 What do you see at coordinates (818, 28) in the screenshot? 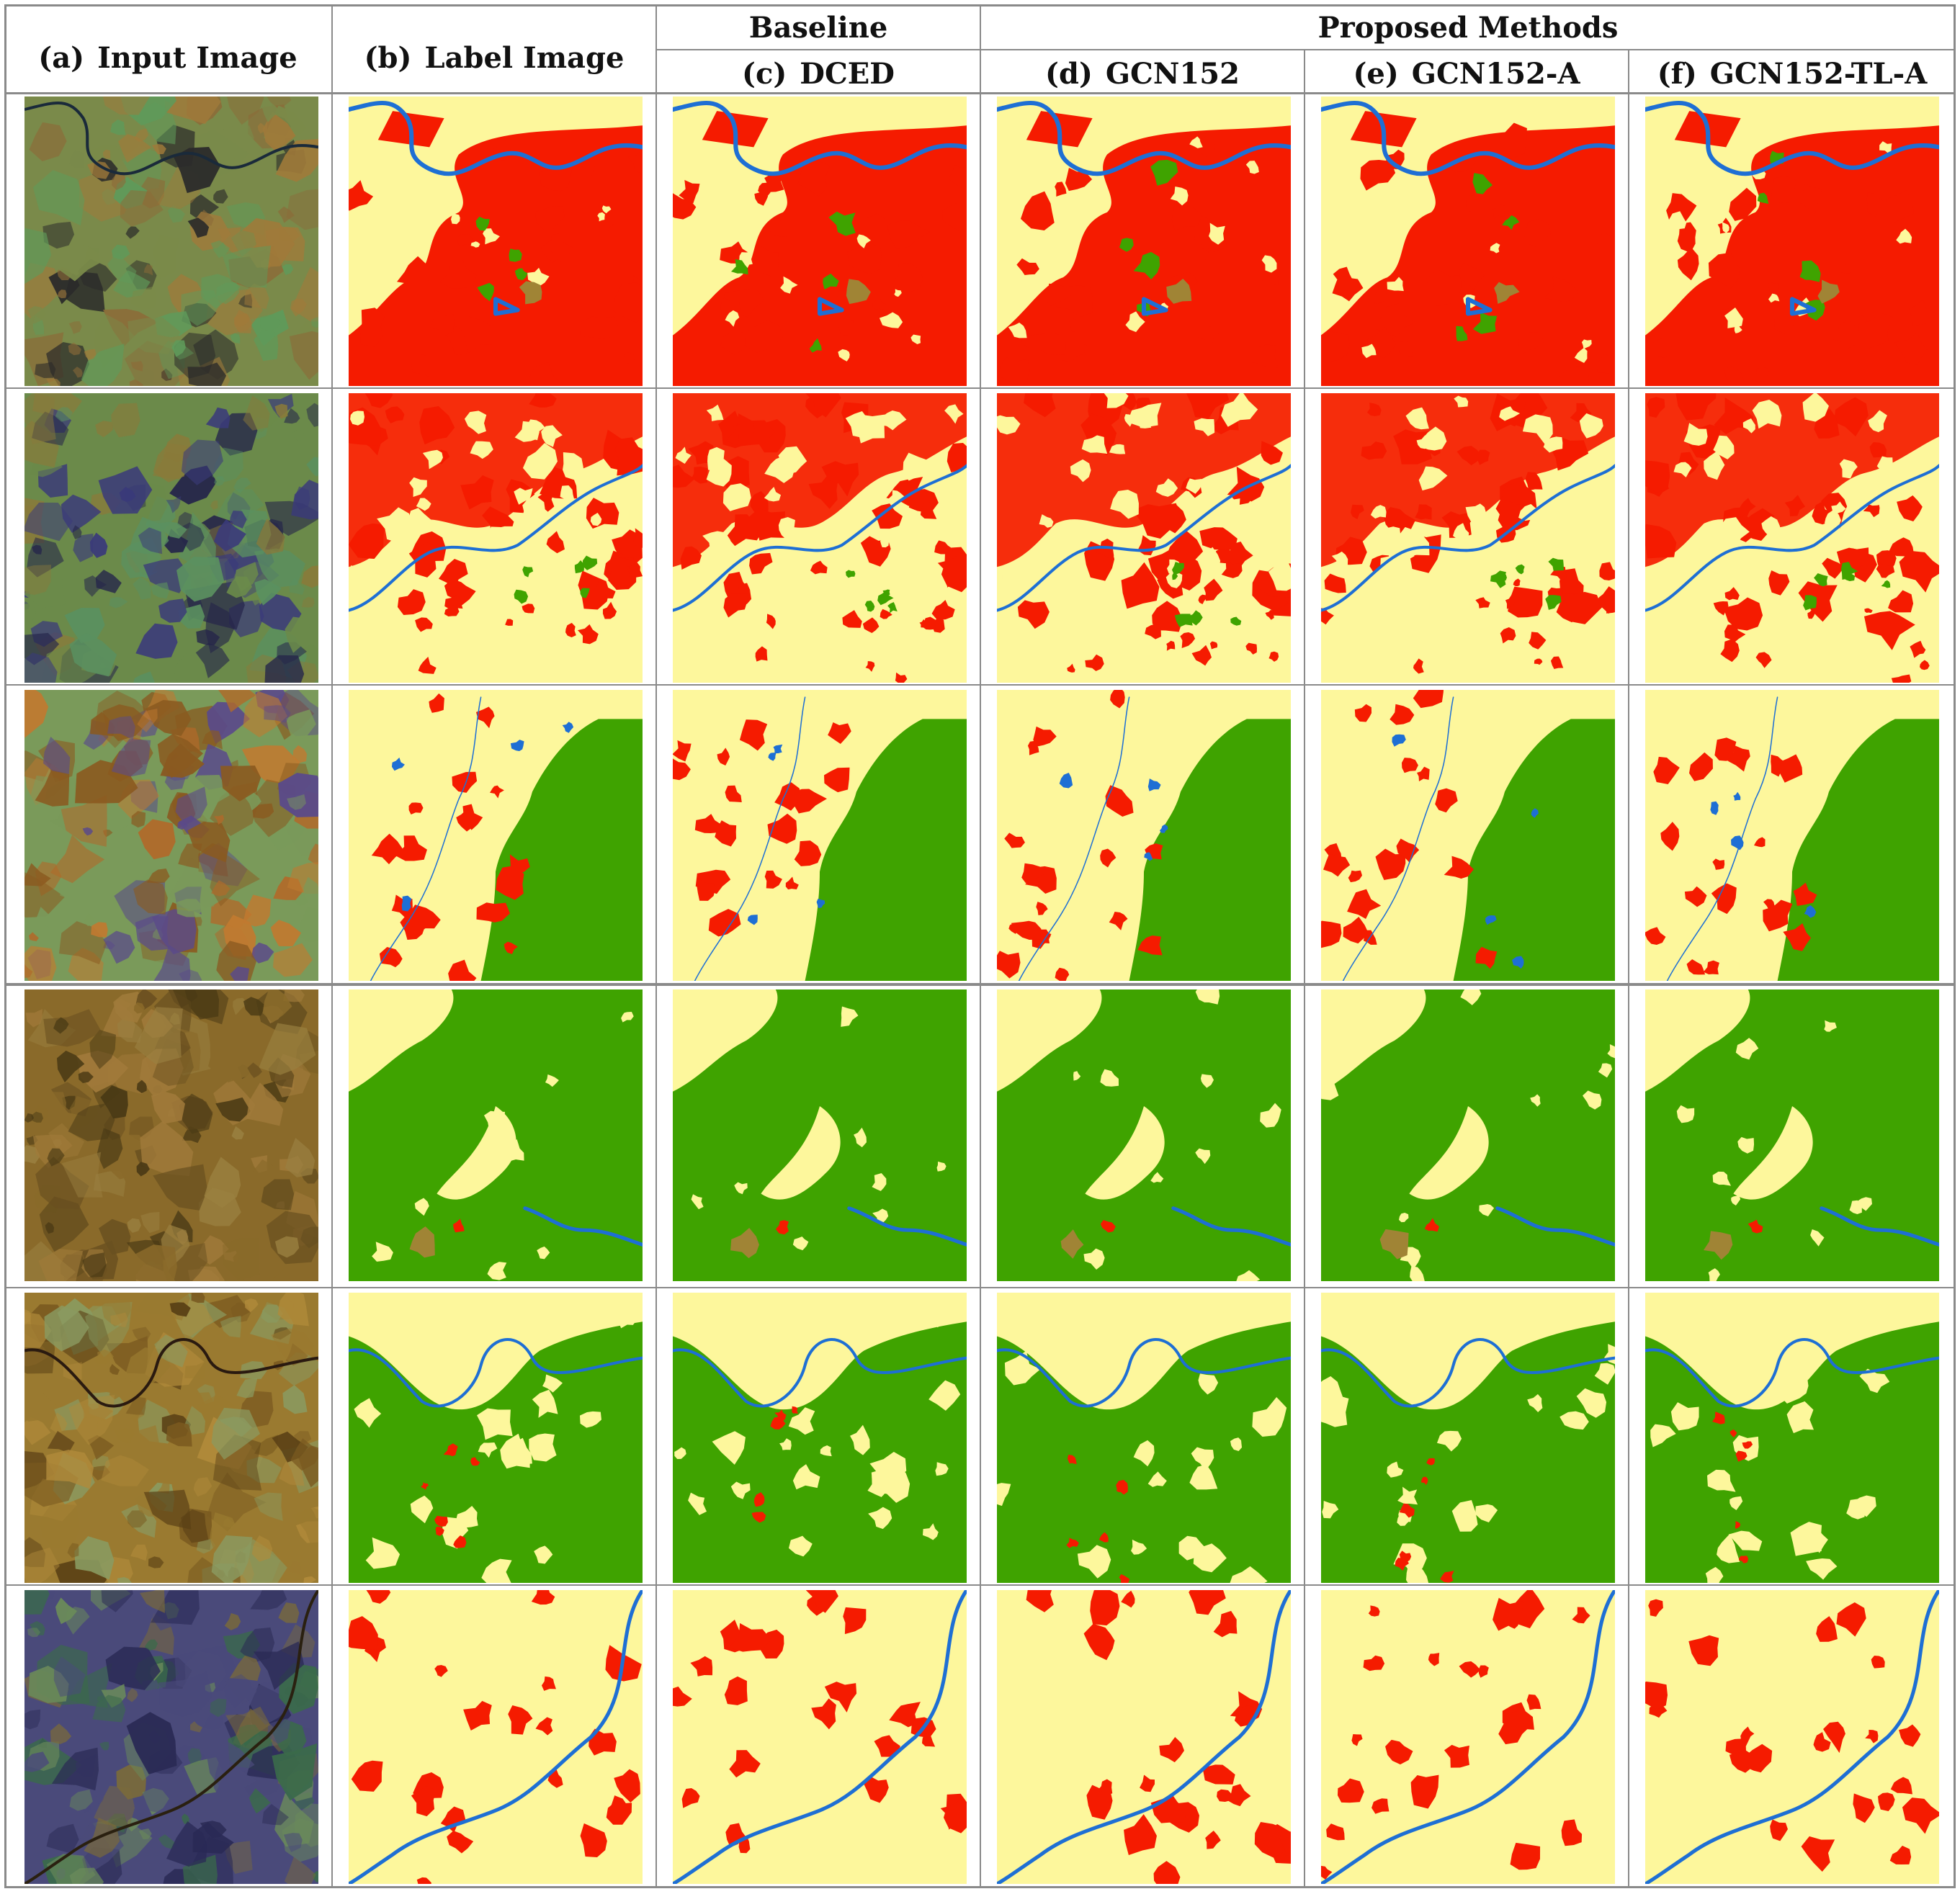
I see `group-header-baseline: Baseline` at bounding box center [818, 28].